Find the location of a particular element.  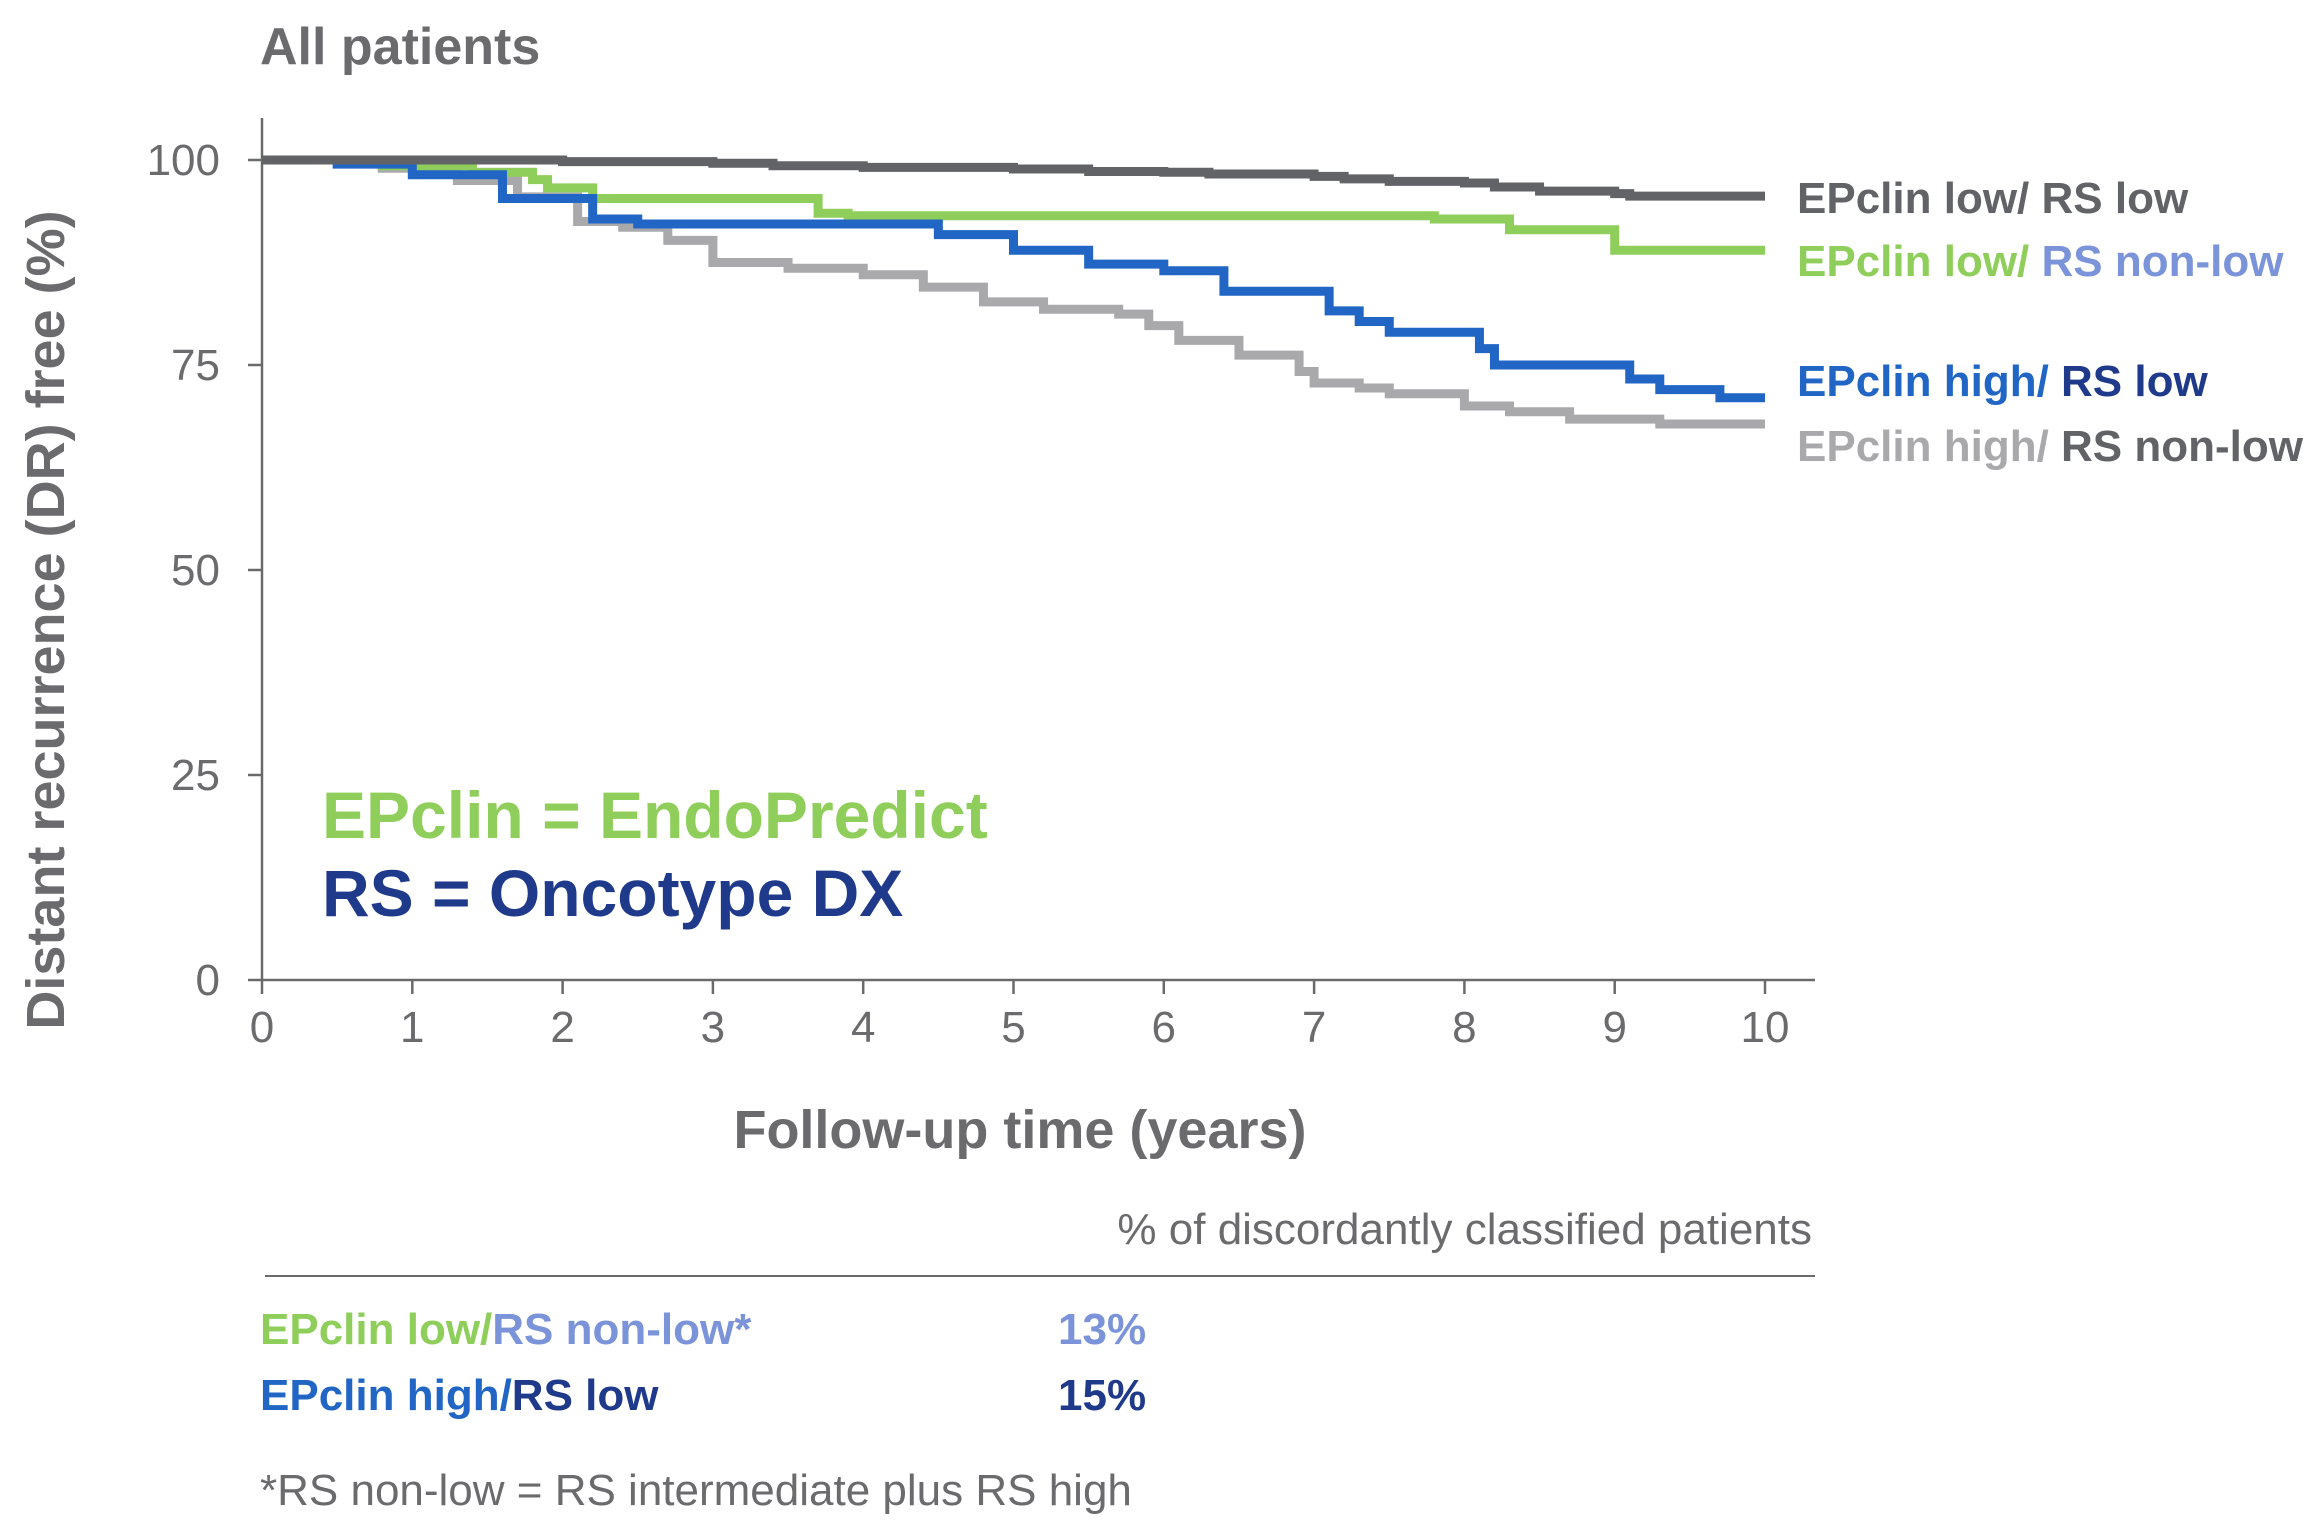

y-tick-label: 50 is located at coordinates (195, 570).